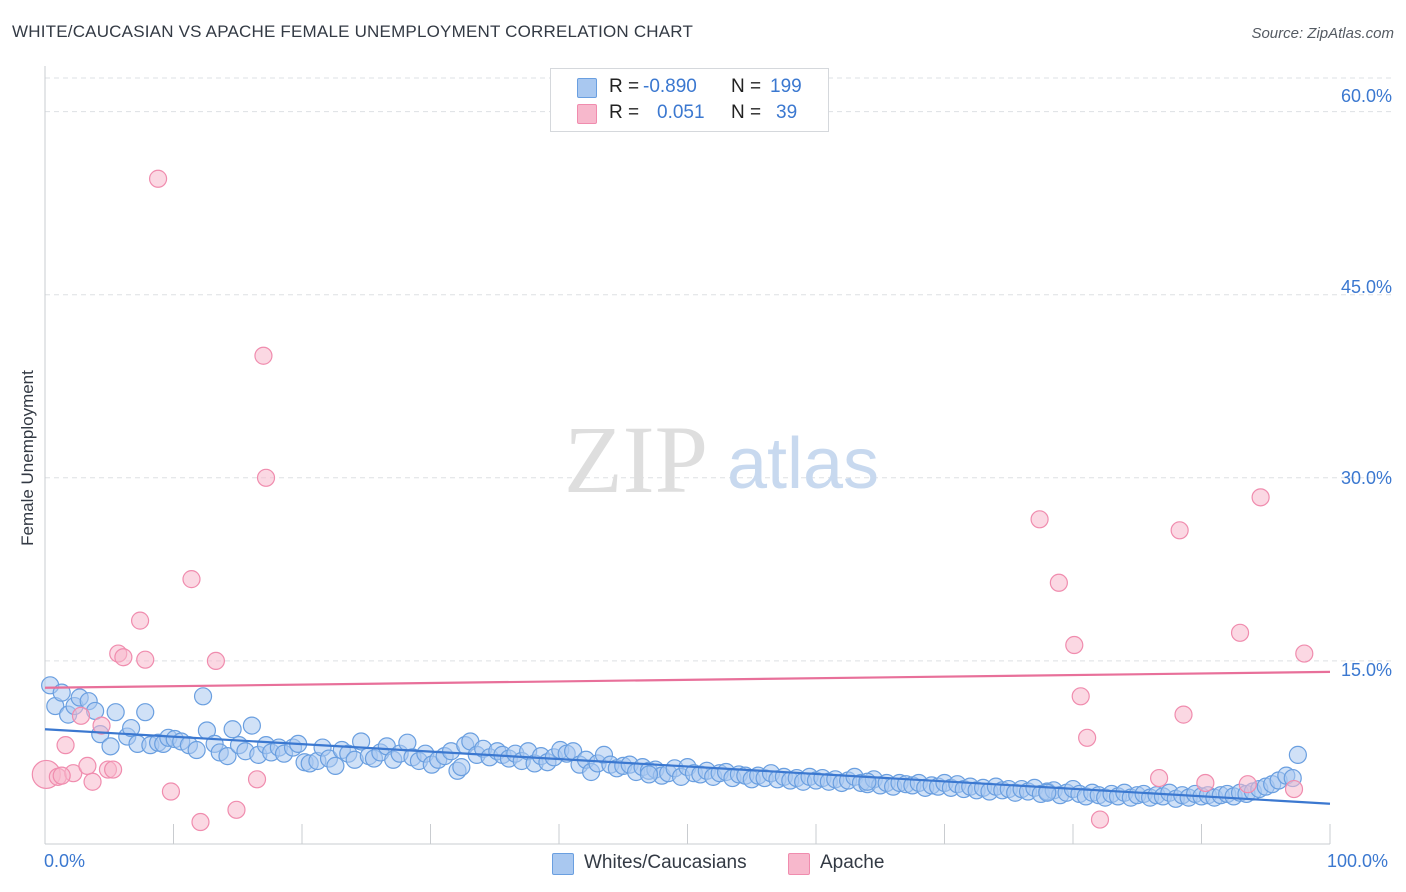  What do you see at coordinates (687, 679) in the screenshot?
I see `trend-line-apache` at bounding box center [687, 679].